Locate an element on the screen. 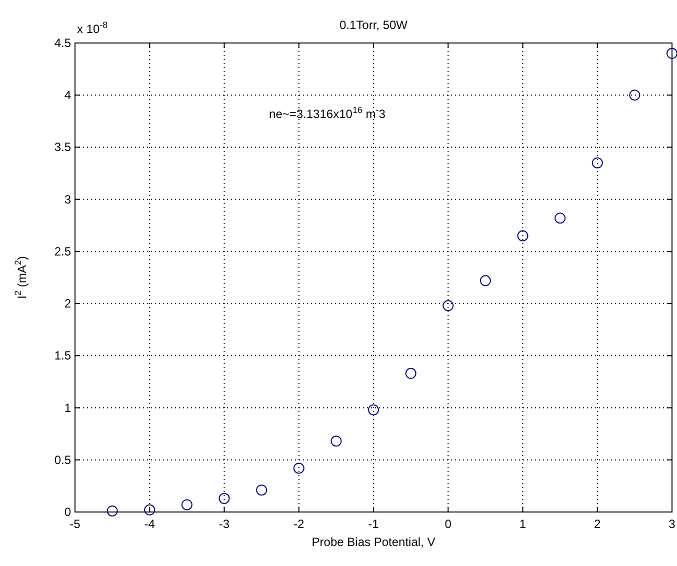 This screenshot has height=566, width=677. y-tick-label: 2 is located at coordinates (68, 303).